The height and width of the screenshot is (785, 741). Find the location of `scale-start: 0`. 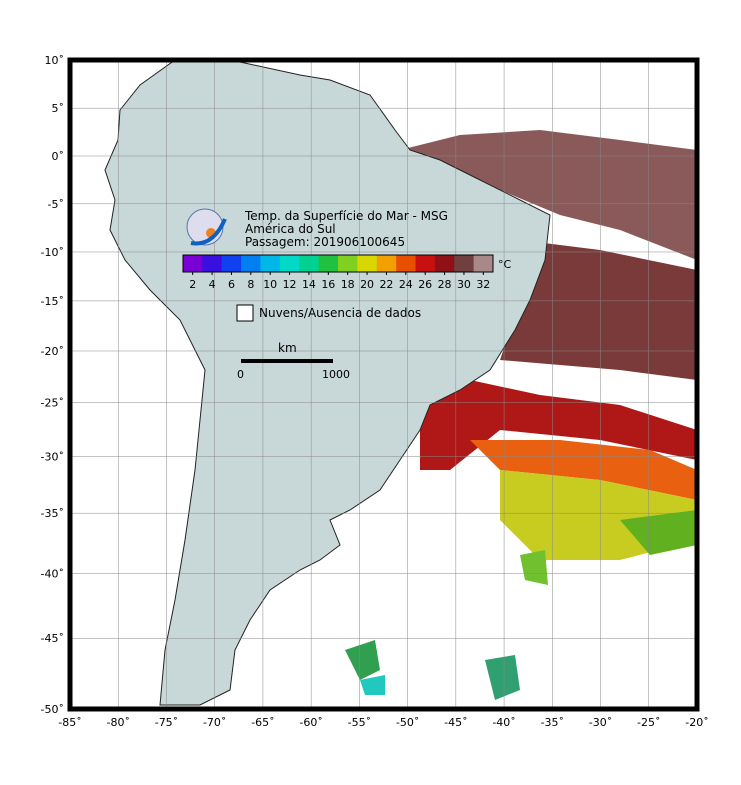

scale-start: 0 is located at coordinates (240, 374).